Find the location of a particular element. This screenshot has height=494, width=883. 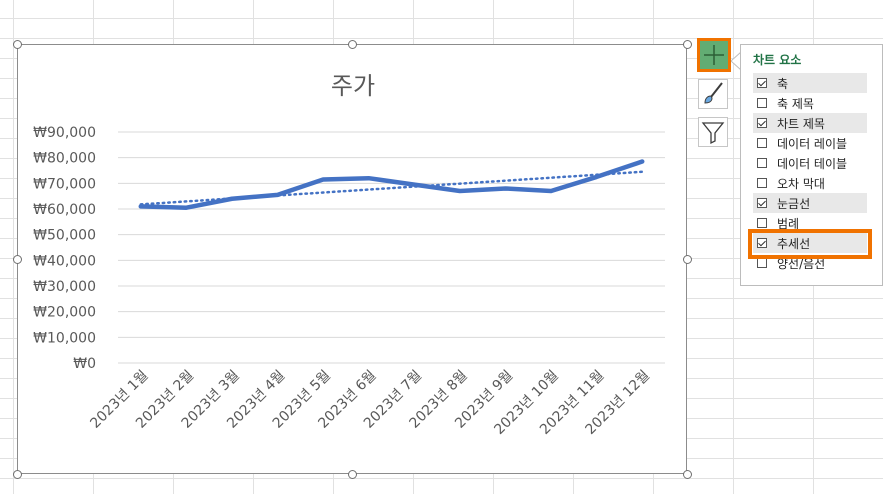

y-tick-label: ₩70,000 is located at coordinates (64, 184).